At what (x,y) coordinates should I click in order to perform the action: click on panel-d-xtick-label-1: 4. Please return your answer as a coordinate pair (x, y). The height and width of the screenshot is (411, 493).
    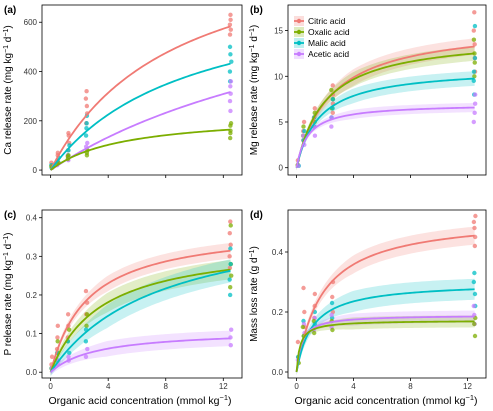
    Looking at the image, I should click on (353, 386).